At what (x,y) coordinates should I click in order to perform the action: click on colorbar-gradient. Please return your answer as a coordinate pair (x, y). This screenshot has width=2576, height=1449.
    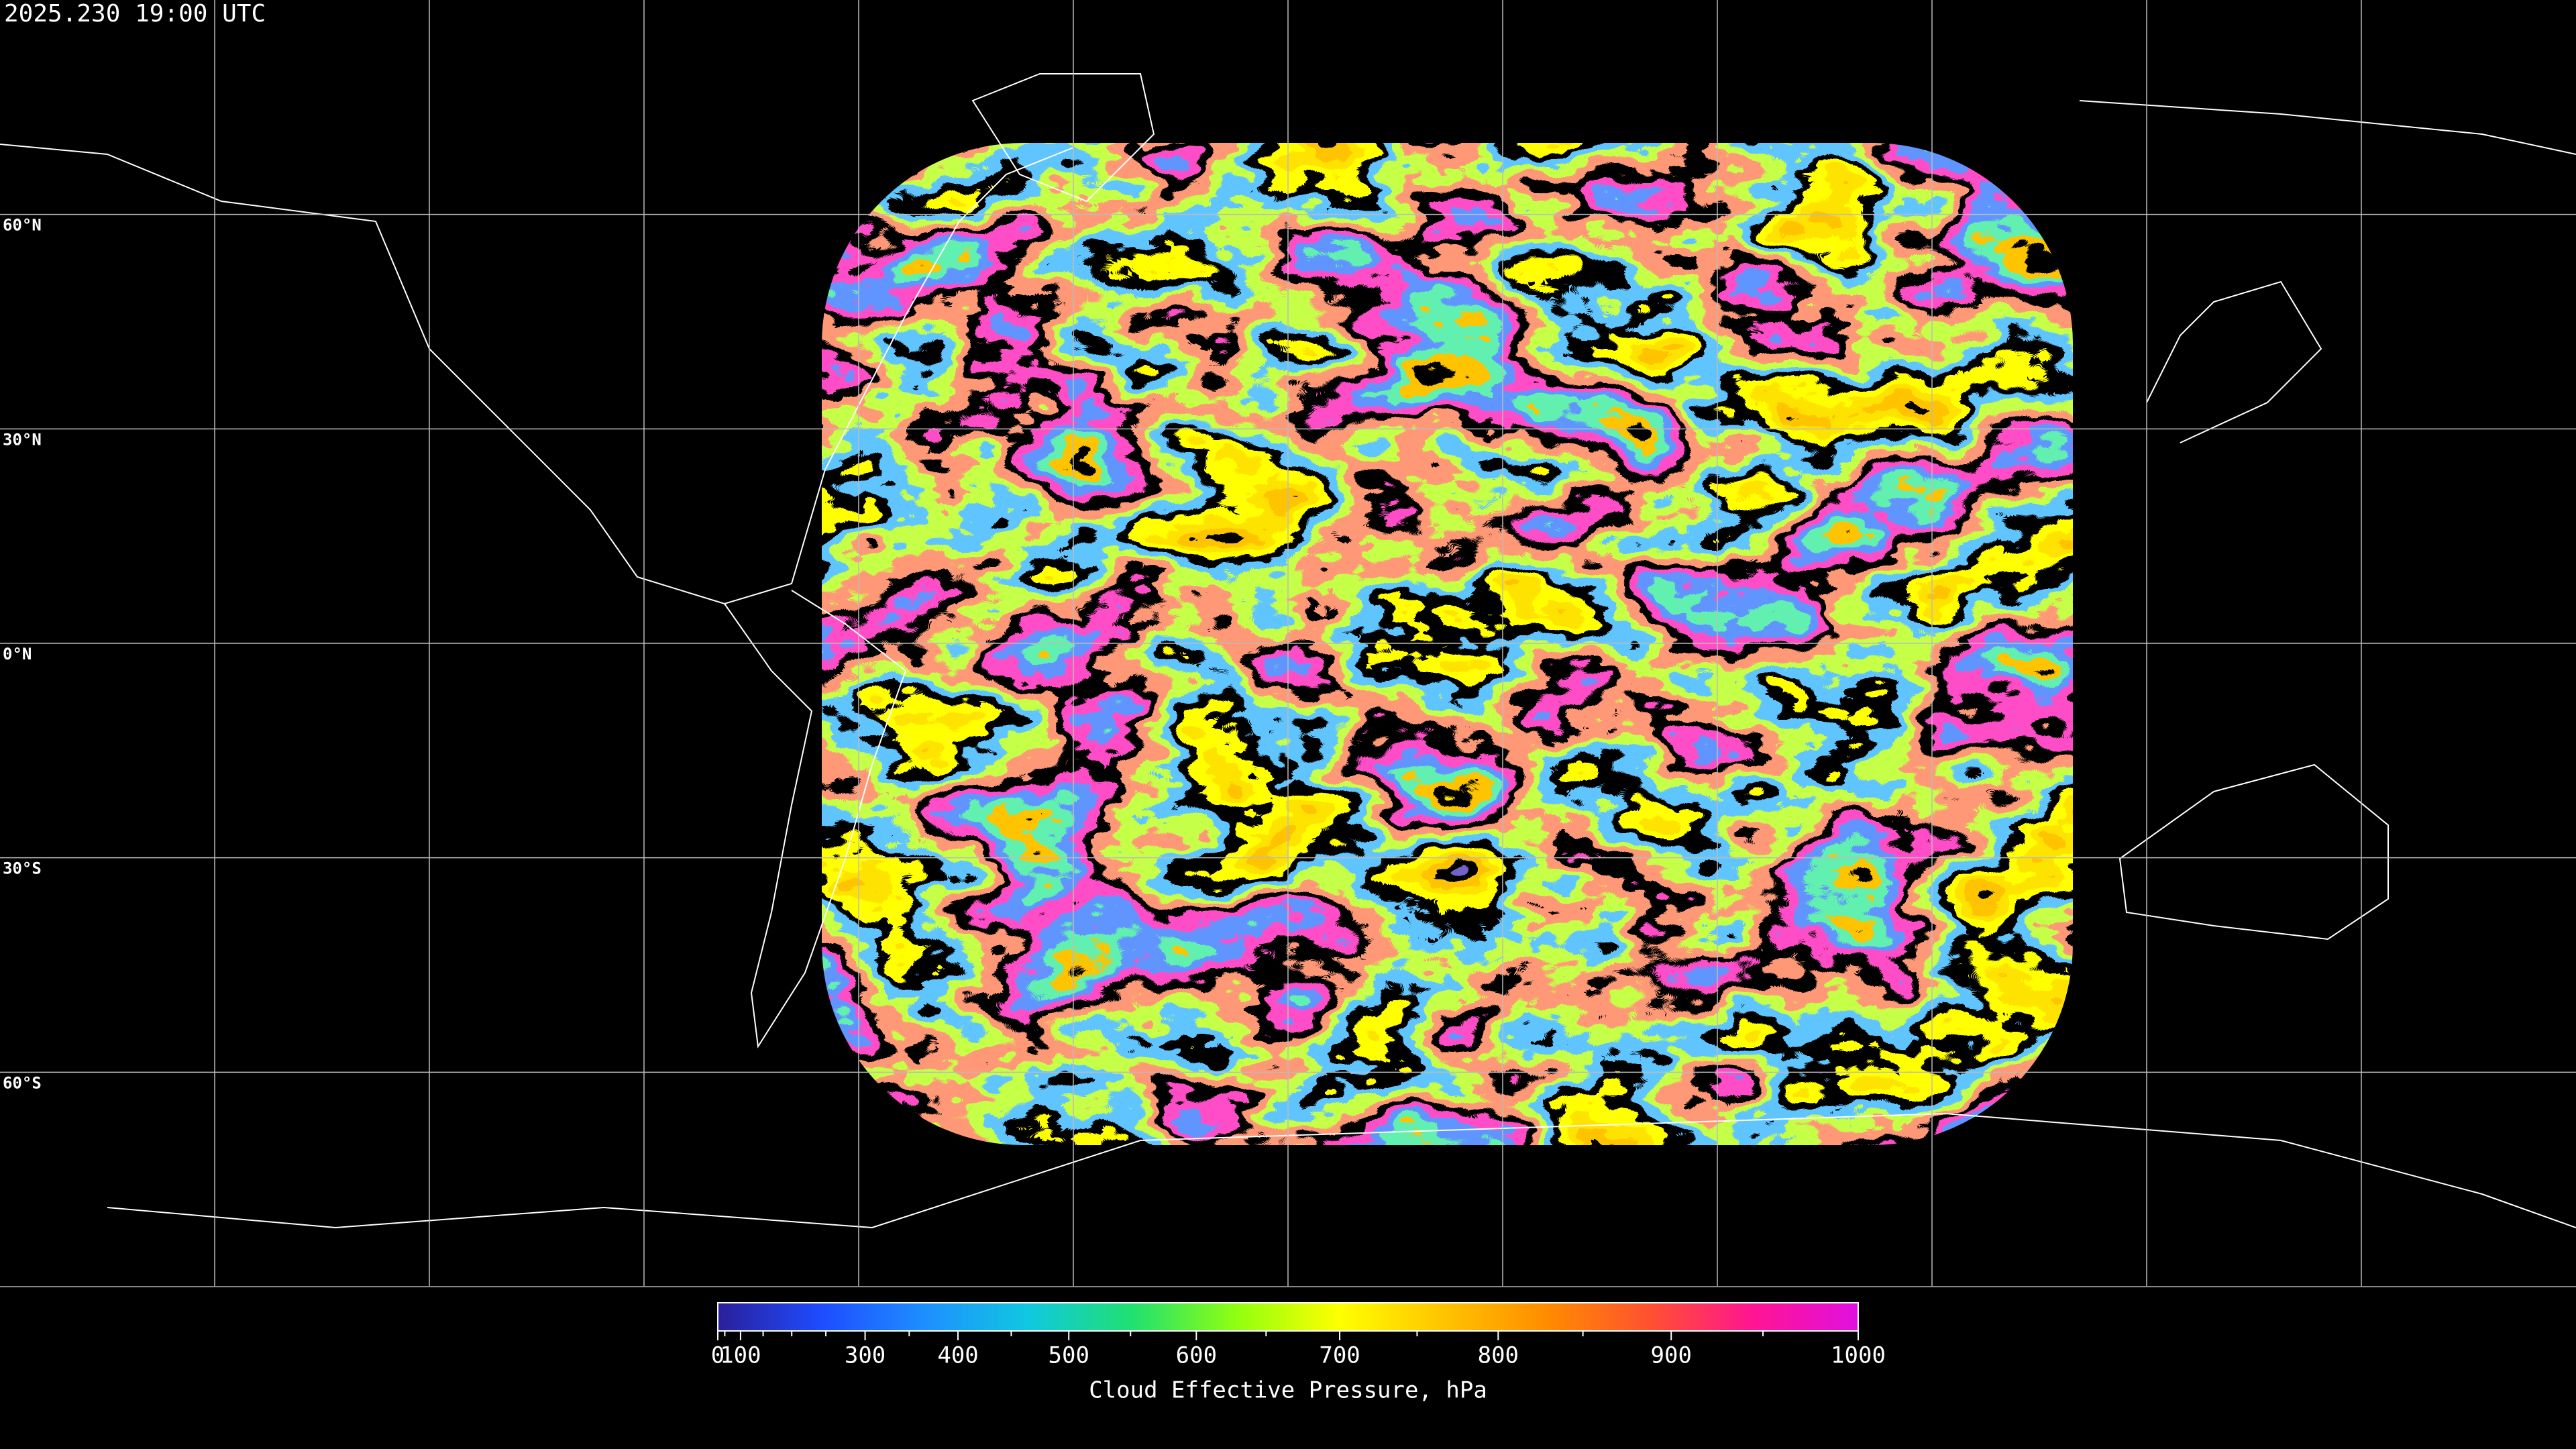
    Looking at the image, I should click on (1288, 1317).